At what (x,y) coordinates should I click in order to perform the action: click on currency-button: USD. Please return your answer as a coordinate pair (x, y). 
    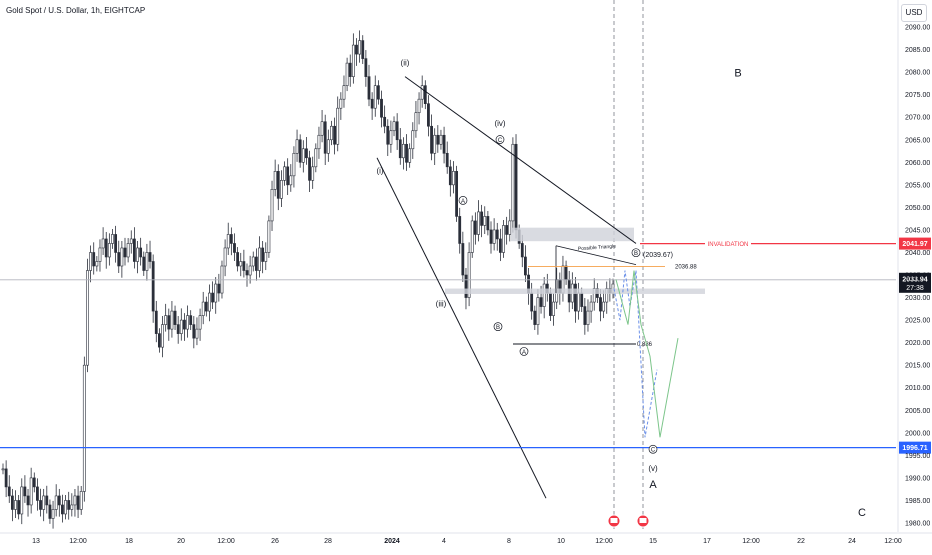
    Looking at the image, I should click on (914, 13).